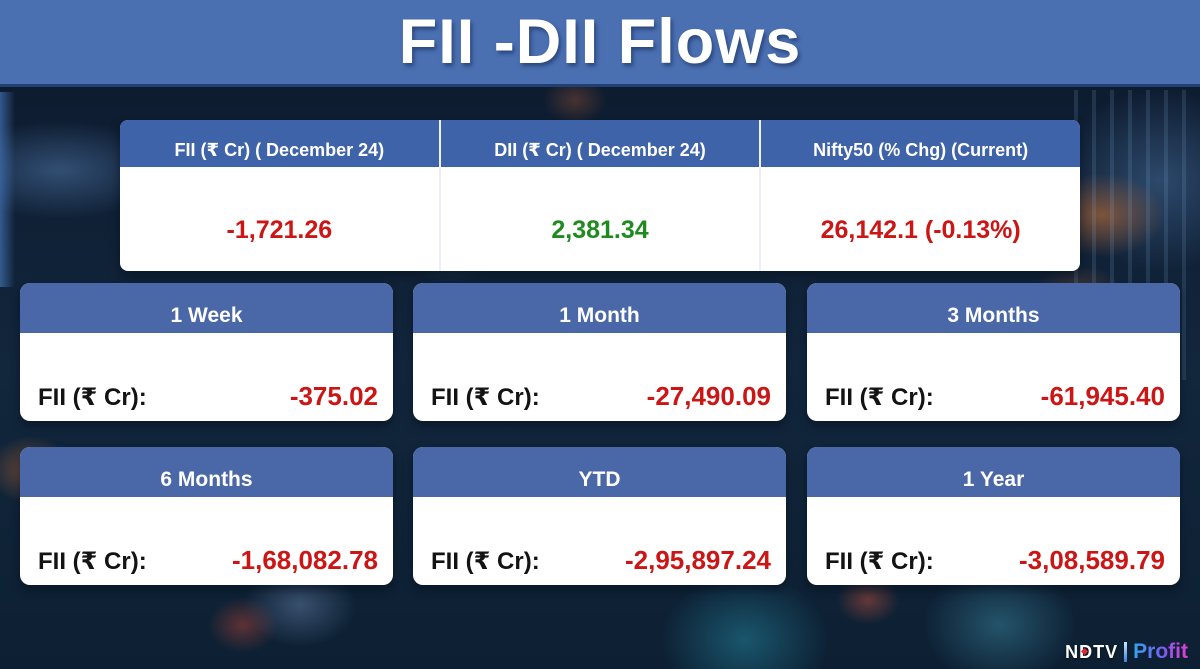 The width and height of the screenshot is (1200, 669). What do you see at coordinates (993, 308) in the screenshot?
I see `period-card-title: 3 Months` at bounding box center [993, 308].